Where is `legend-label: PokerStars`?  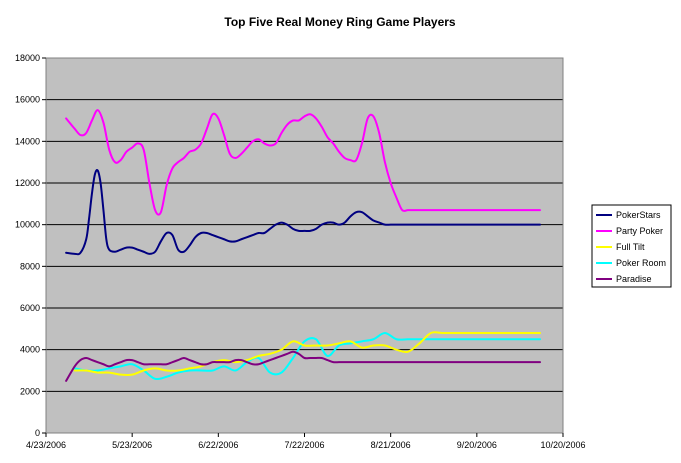
legend-label: PokerStars is located at coordinates (638, 215).